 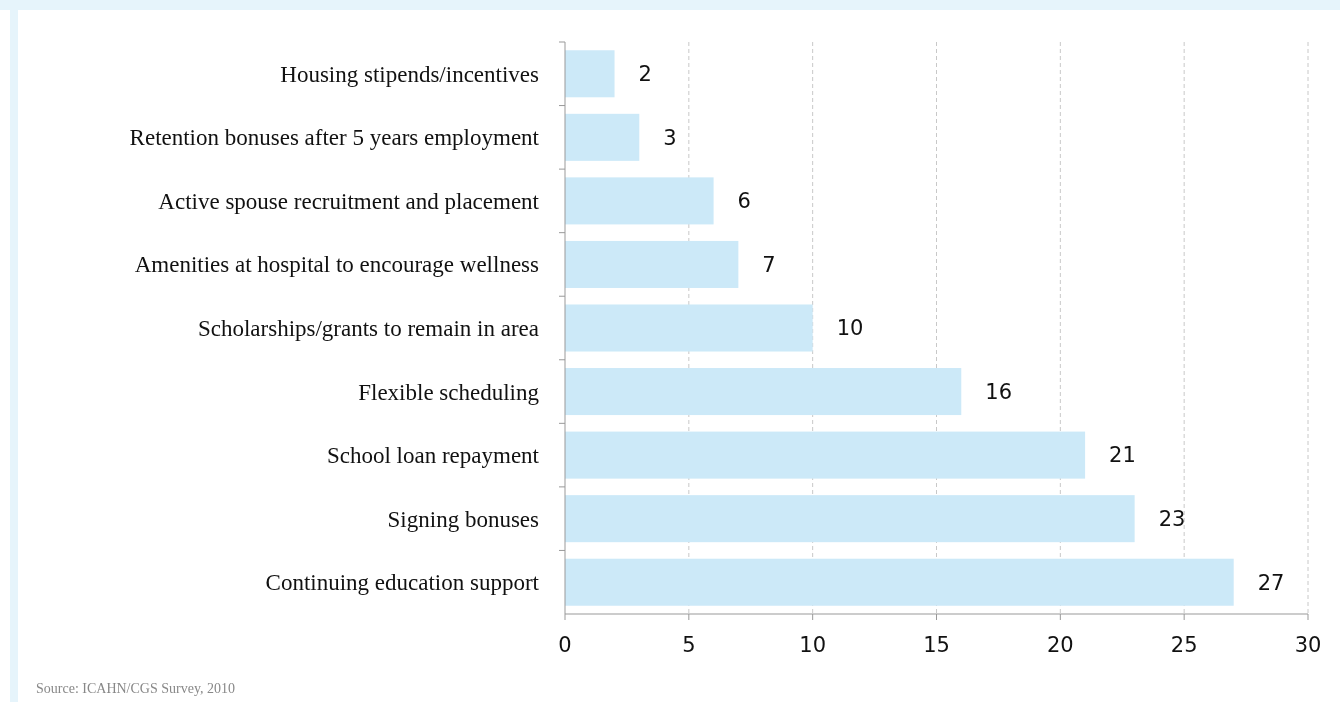 I want to click on data-label: 27, so click(x=1271, y=582).